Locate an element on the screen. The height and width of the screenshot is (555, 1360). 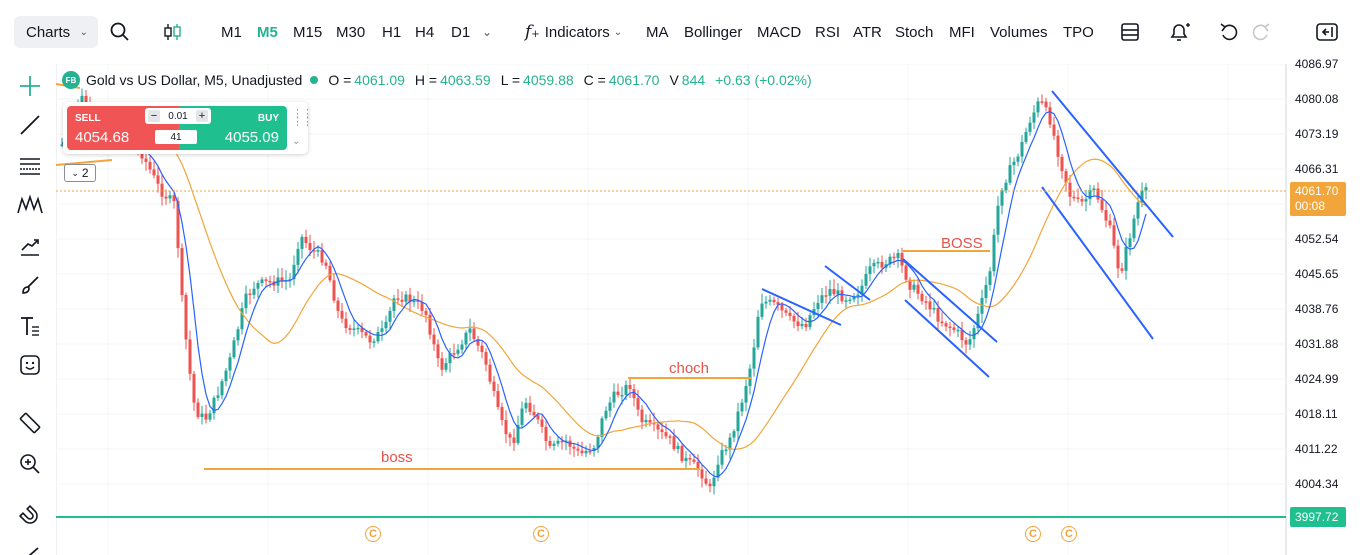
zoom-in-icon is located at coordinates (30, 464).